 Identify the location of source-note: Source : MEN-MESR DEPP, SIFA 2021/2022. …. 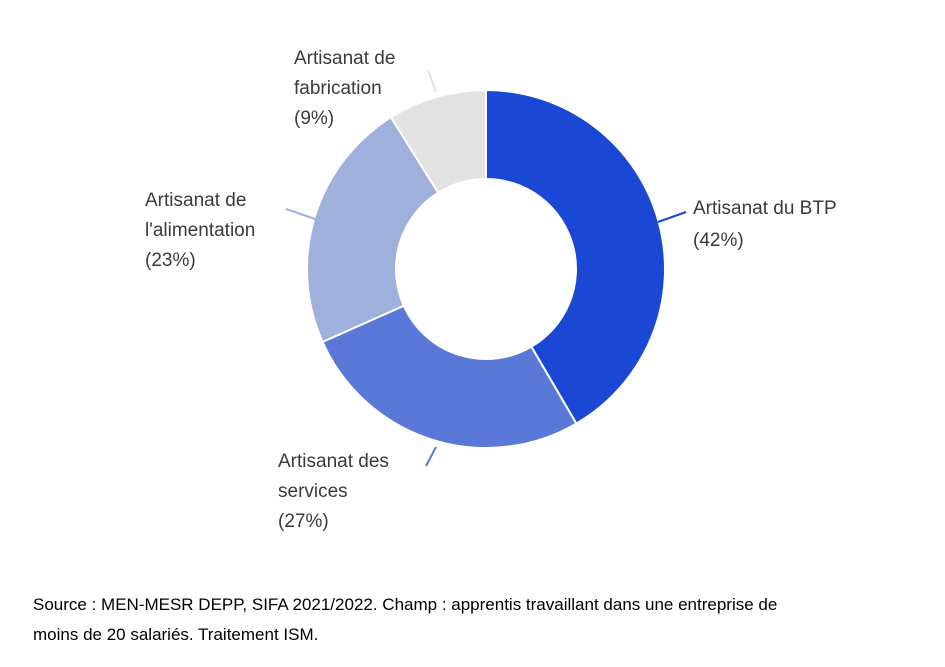
(483, 620).